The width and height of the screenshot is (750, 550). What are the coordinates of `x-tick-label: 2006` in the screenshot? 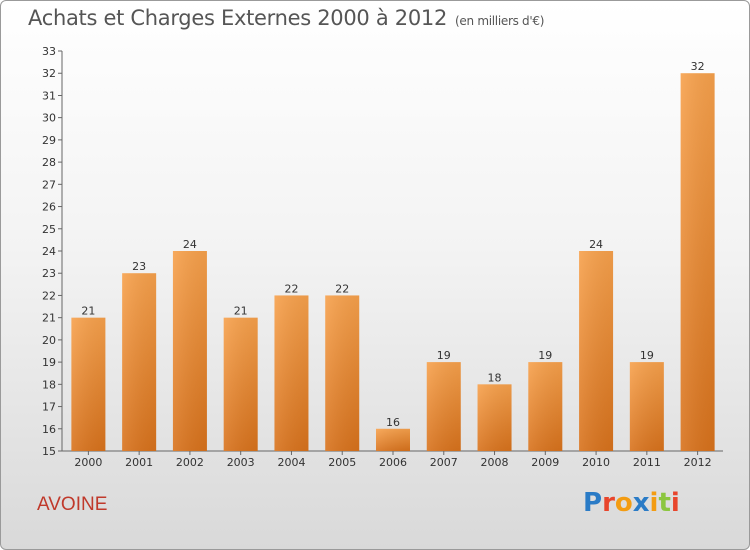 It's located at (393, 462).